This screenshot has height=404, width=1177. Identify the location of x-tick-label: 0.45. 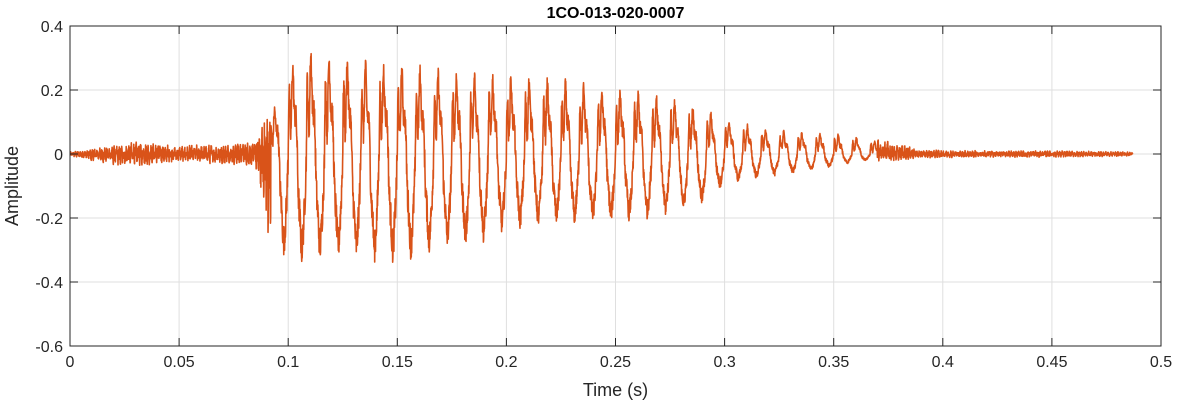
(1051, 362).